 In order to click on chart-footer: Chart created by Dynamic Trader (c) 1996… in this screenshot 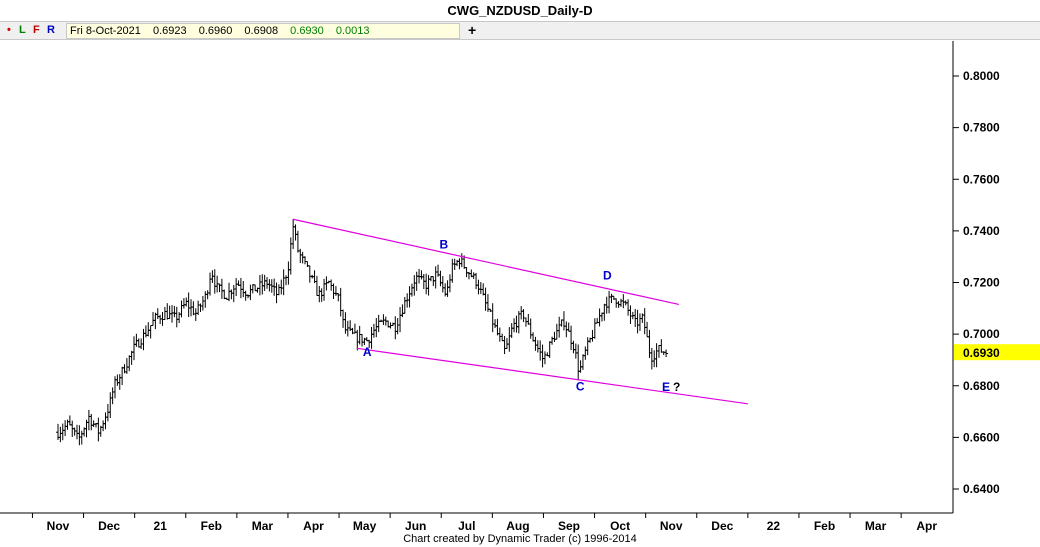, I will do `click(520, 539)`.